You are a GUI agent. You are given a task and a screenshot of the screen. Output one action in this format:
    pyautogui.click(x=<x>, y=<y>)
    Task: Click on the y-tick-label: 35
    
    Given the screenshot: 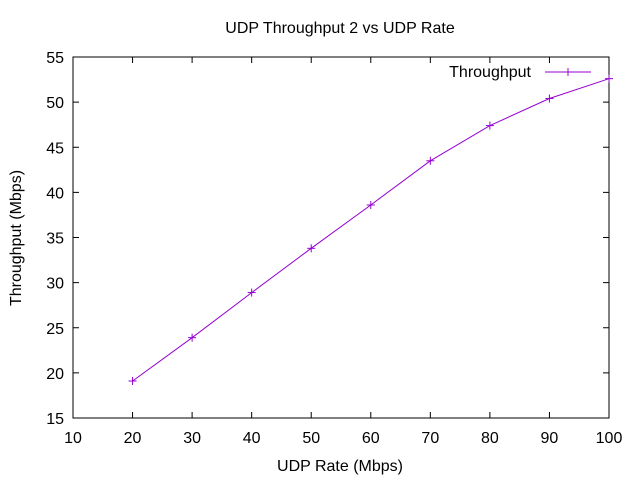 What is the action you would take?
    pyautogui.click(x=55, y=239)
    